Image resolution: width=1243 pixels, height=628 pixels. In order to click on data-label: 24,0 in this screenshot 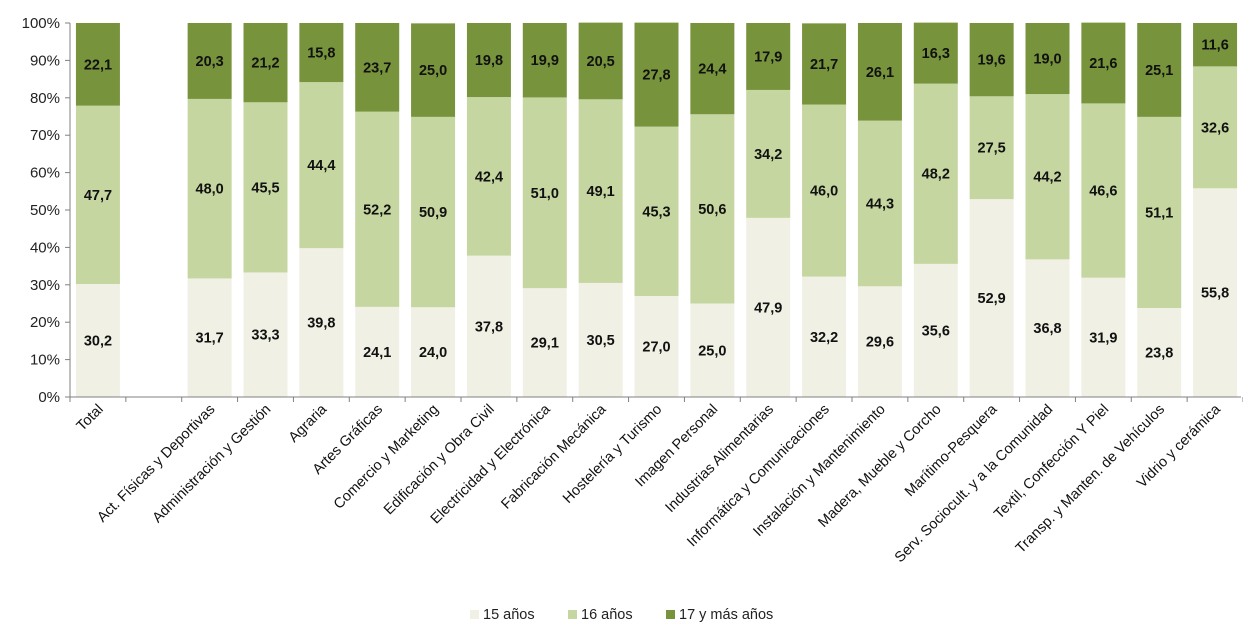, I will do `click(433, 353)`.